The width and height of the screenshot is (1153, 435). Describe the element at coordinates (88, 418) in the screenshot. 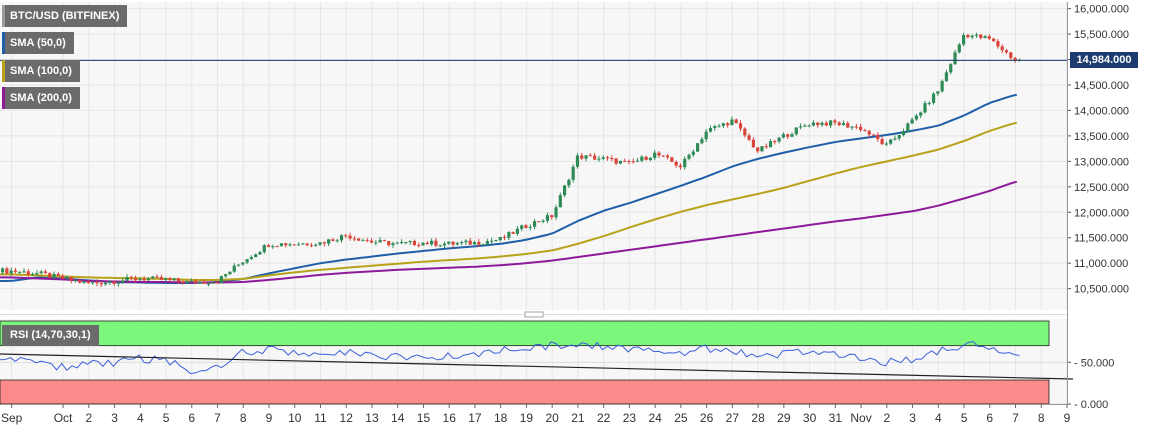

I see `x-tick-label-2: 2` at that location.